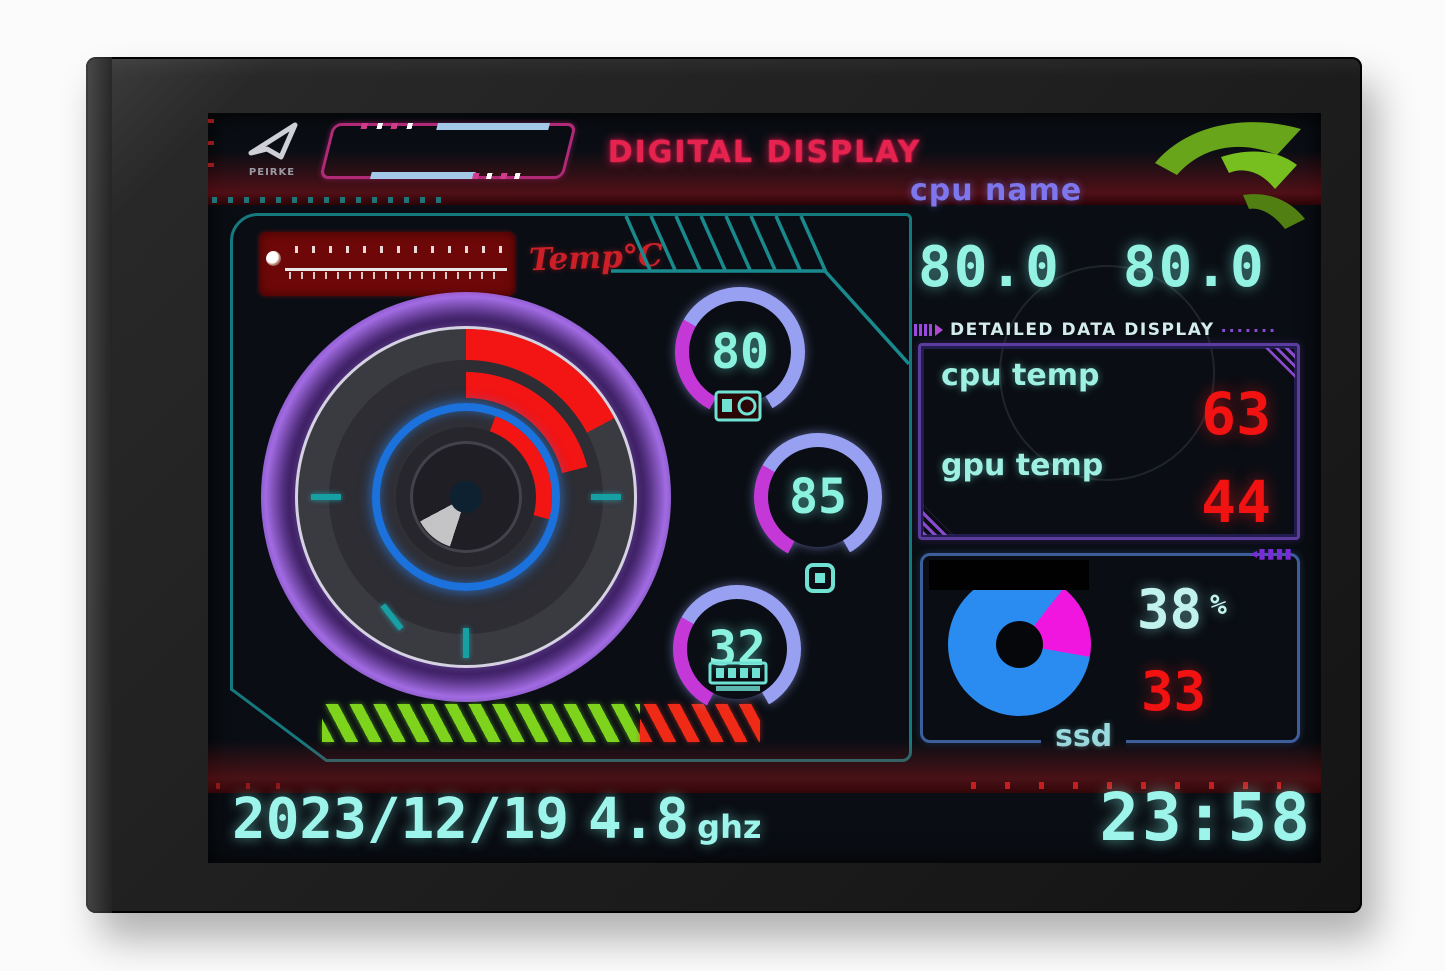 The height and width of the screenshot is (971, 1445). I want to click on temperature-readout-box: cpu temp 63 gpu temp 44, so click(1109, 441).